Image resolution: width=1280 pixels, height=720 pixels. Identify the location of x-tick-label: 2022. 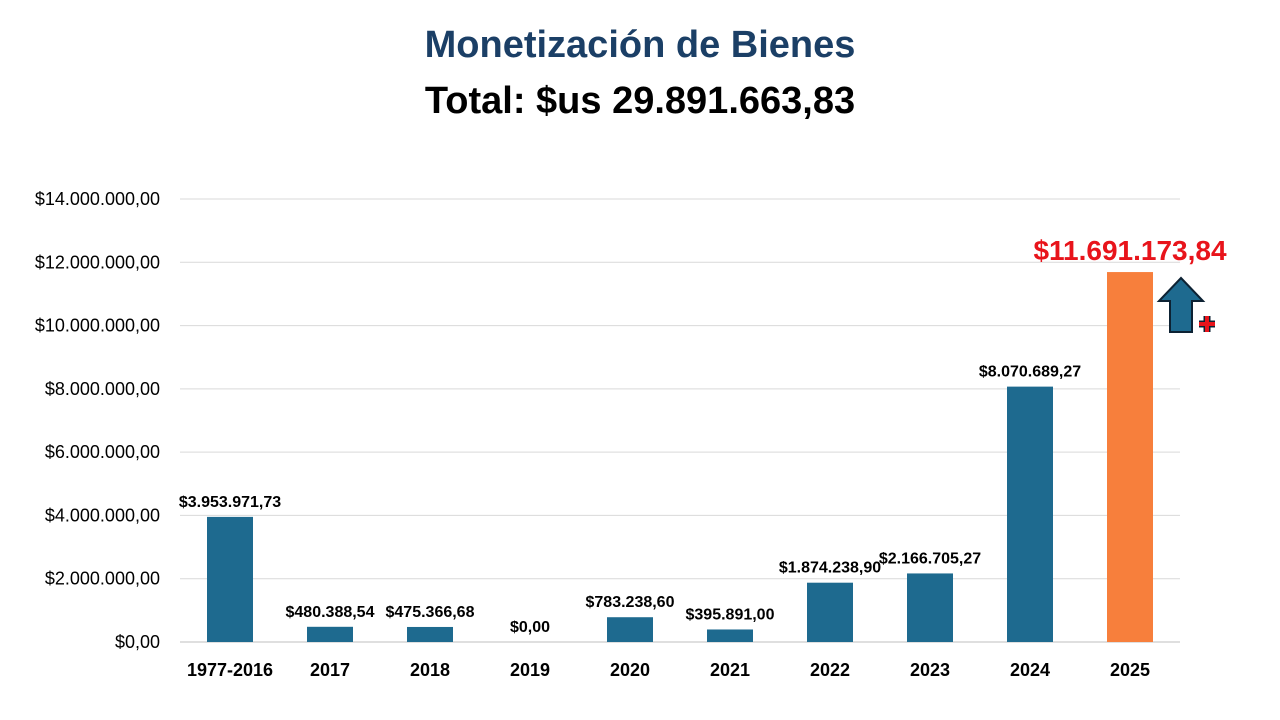
(830, 670).